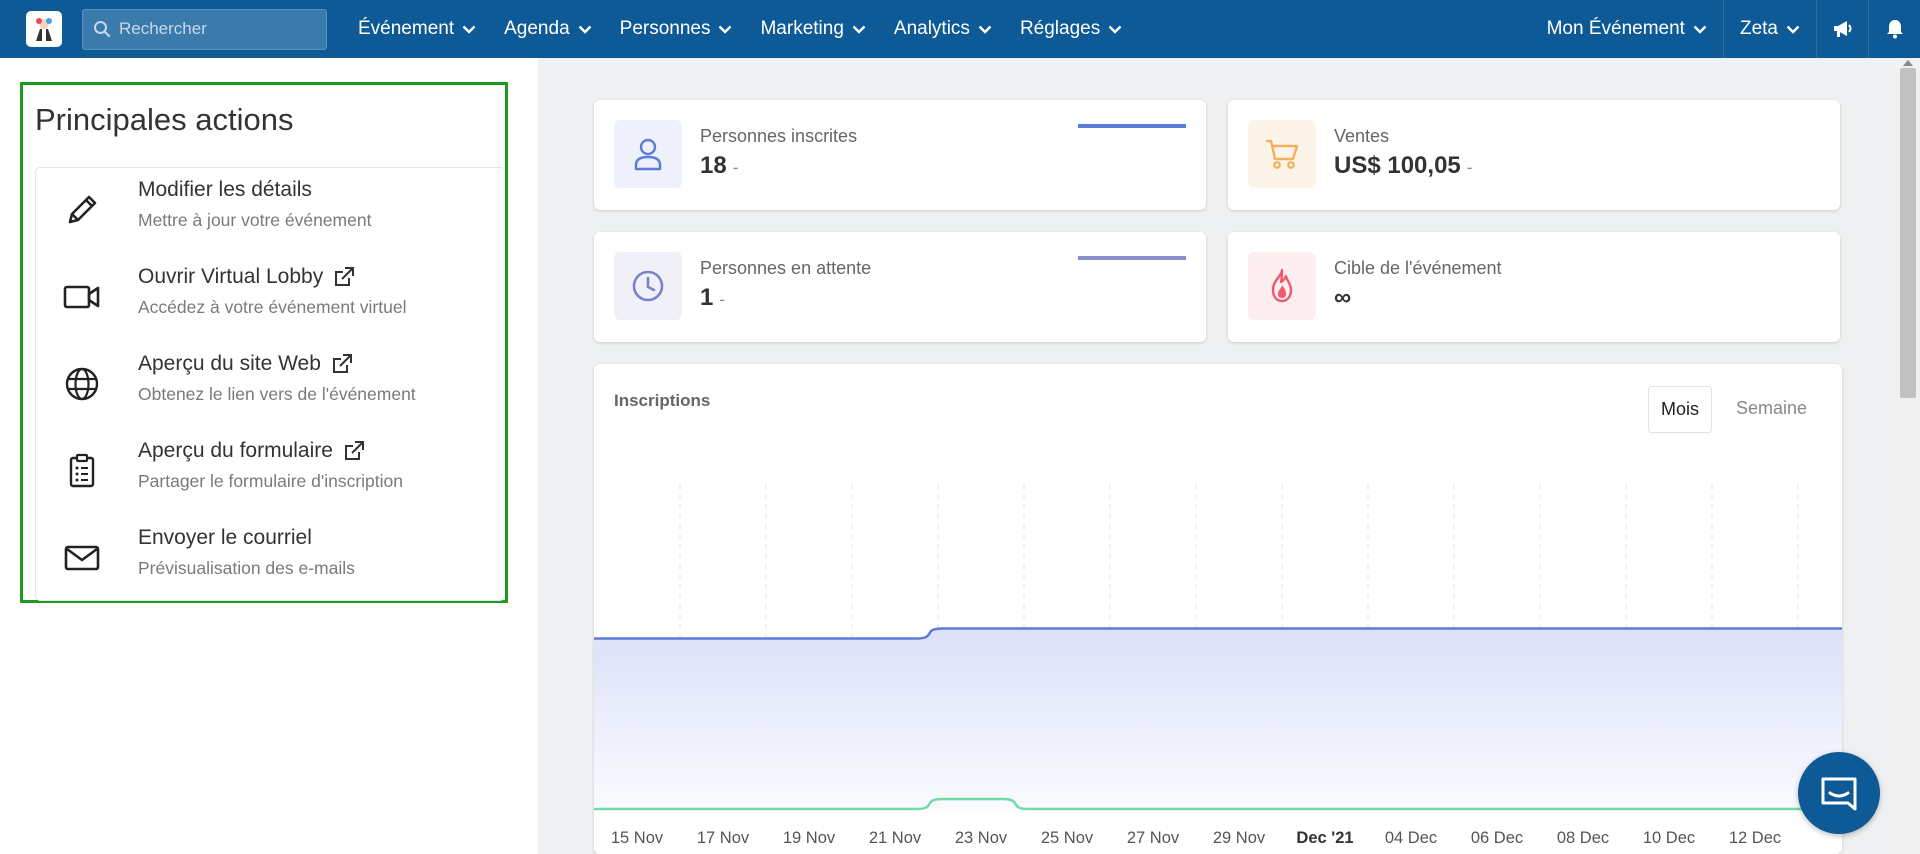  What do you see at coordinates (1908, 456) in the screenshot?
I see `page-scrollbar` at bounding box center [1908, 456].